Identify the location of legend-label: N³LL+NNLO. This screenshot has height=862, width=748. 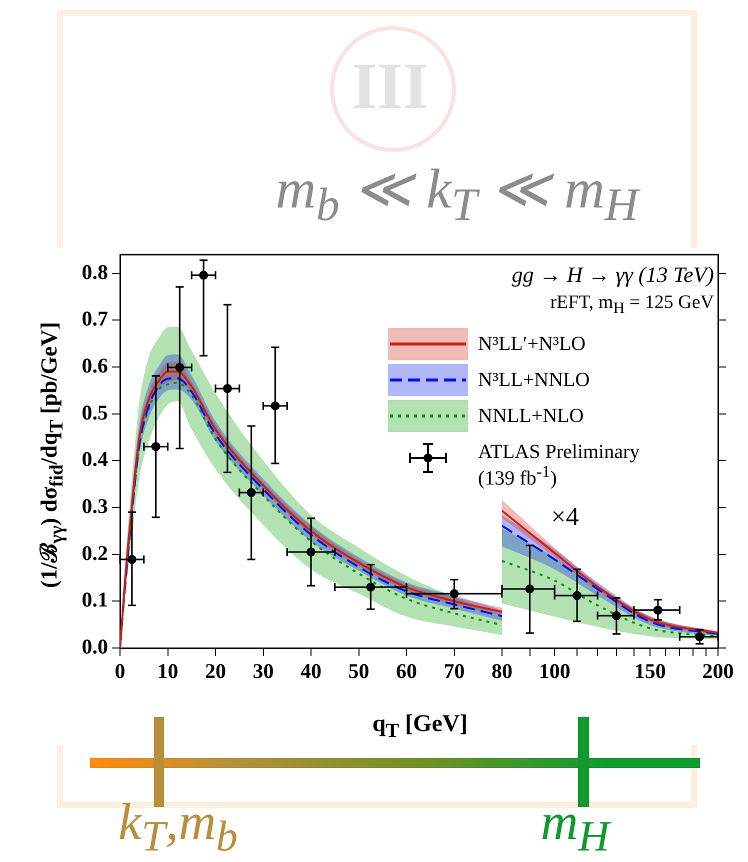
(534, 379).